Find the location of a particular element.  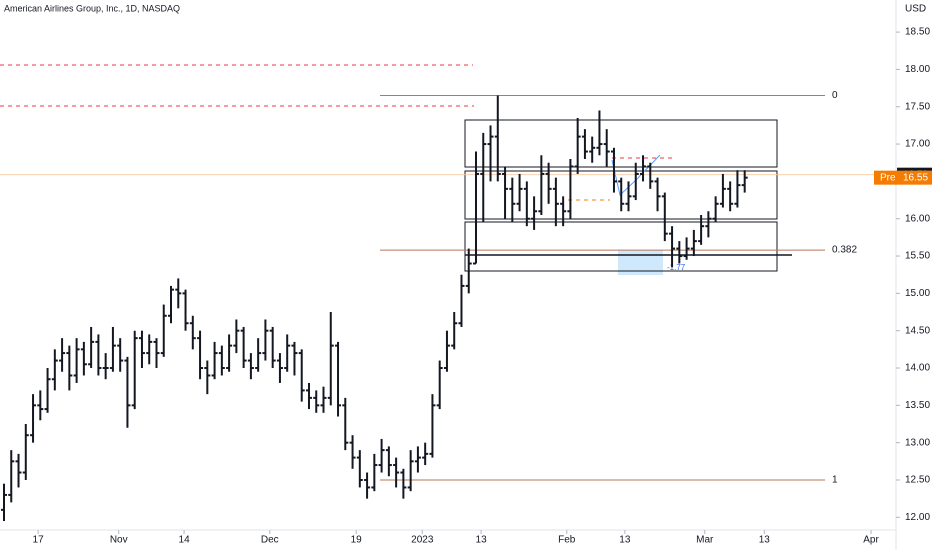

x-tick-label: Dec is located at coordinates (270, 540).